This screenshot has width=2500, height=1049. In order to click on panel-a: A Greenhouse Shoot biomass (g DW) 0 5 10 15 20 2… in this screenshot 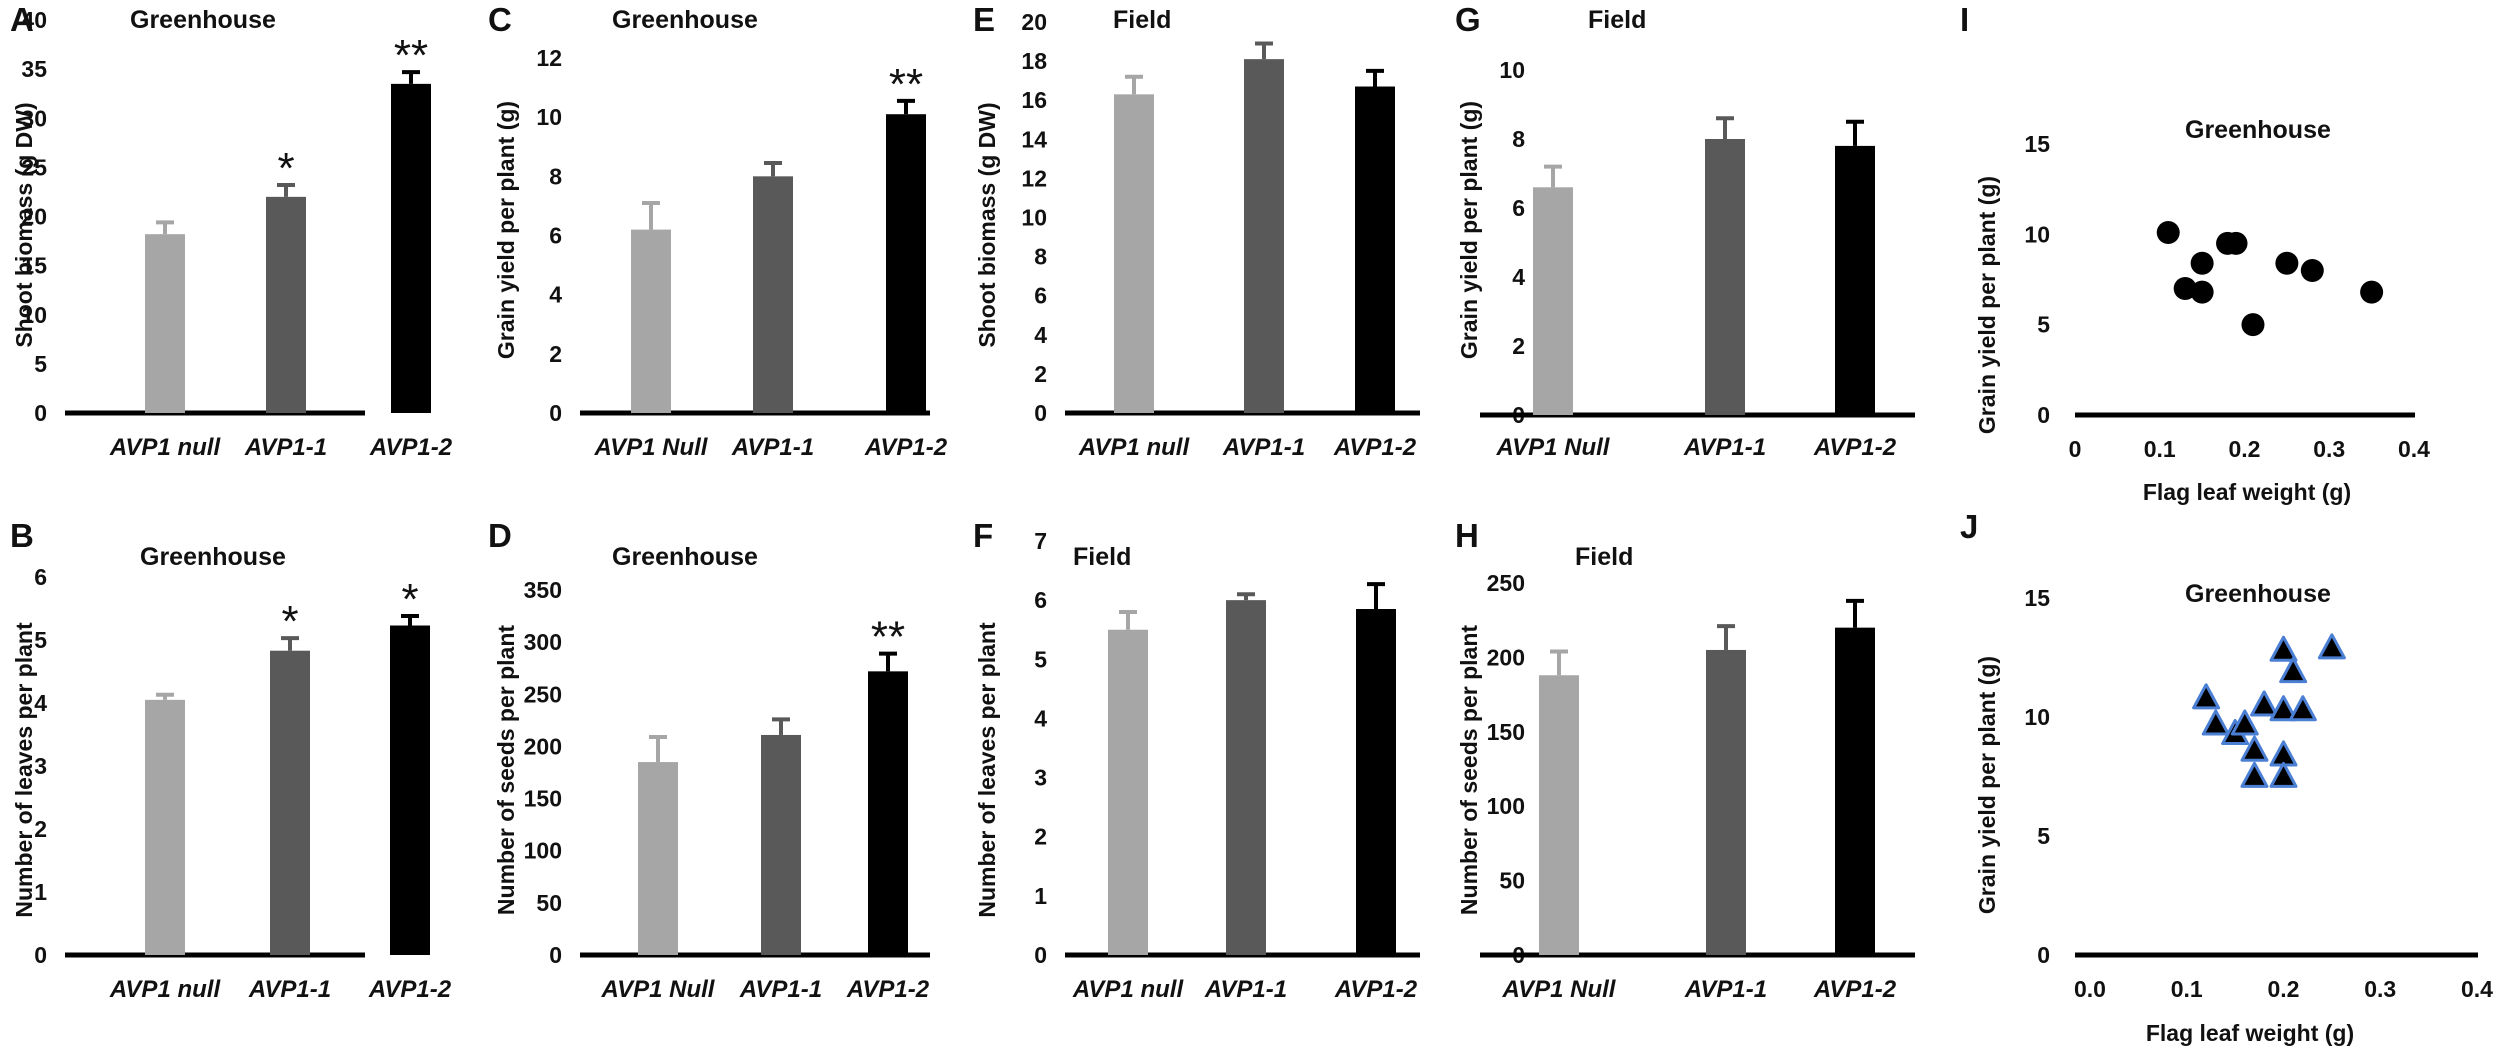, I will do `click(231, 231)`.